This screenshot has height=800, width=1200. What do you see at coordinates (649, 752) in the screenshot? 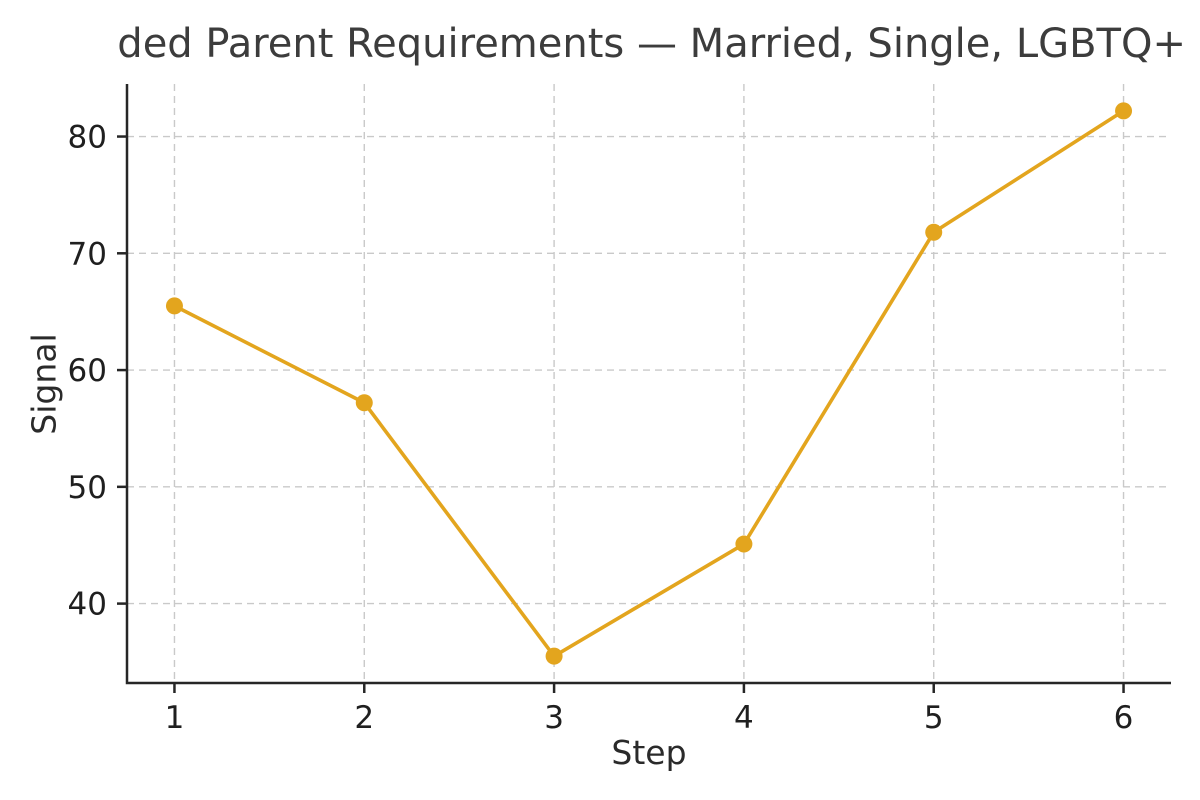
I see `x-axis-label: Step` at bounding box center [649, 752].